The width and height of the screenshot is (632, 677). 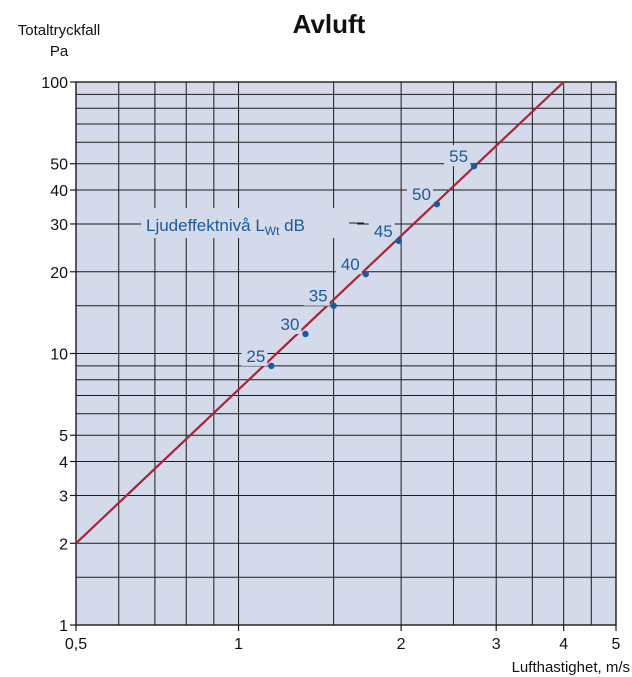 I want to click on sound-level-label: 45, so click(x=383, y=231).